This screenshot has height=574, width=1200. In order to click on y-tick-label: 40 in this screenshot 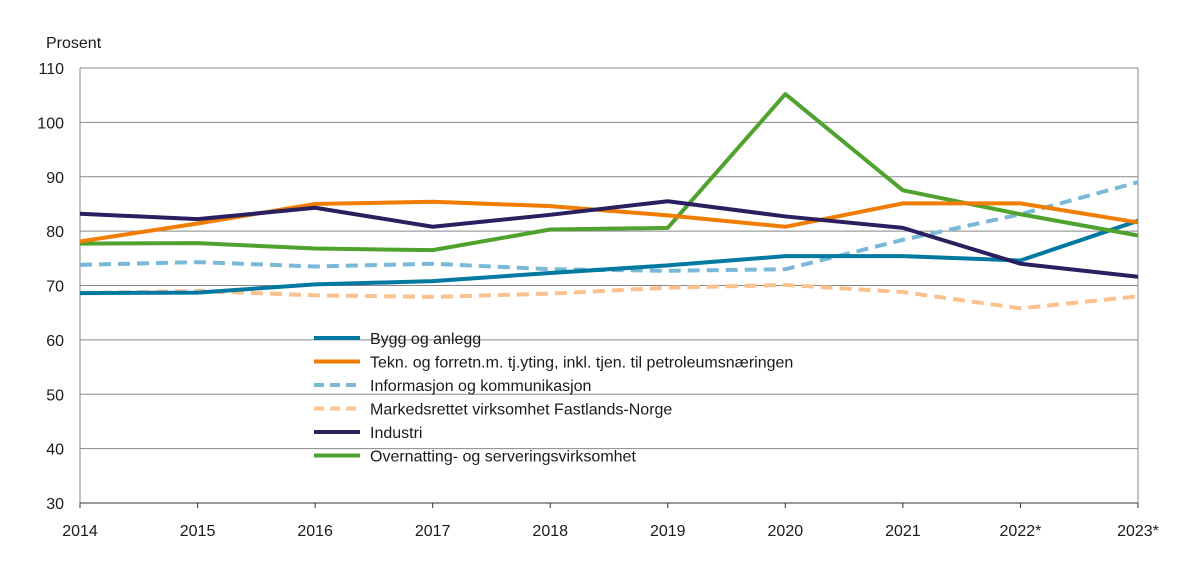, I will do `click(55, 450)`.